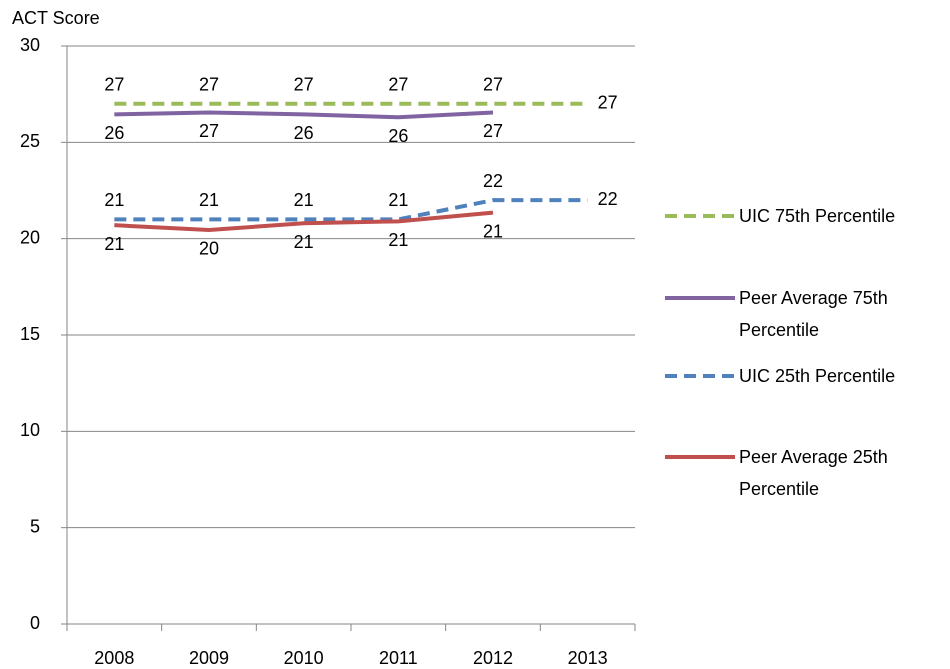  Describe the element at coordinates (114, 658) in the screenshot. I see `x-tick-label: 2008` at that location.